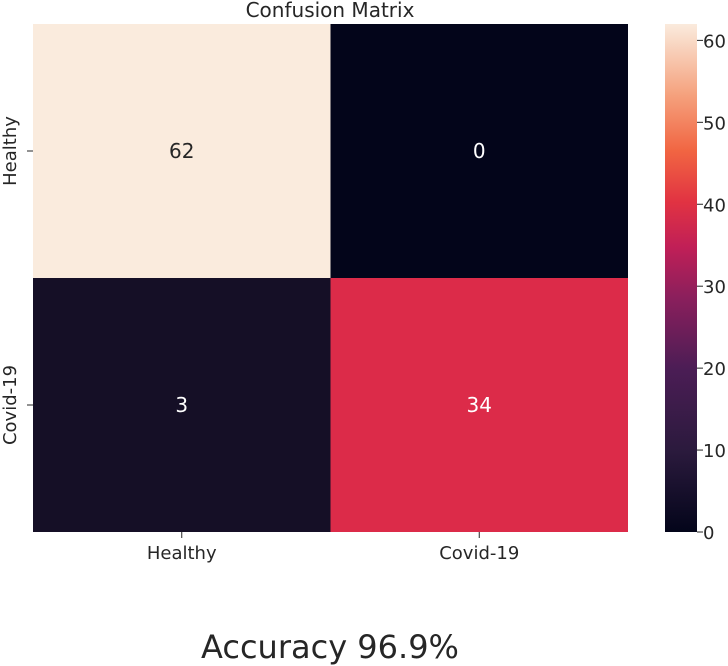 The width and height of the screenshot is (728, 666). What do you see at coordinates (479, 553) in the screenshot?
I see `x-axis-tick-label: Covid-19` at bounding box center [479, 553].